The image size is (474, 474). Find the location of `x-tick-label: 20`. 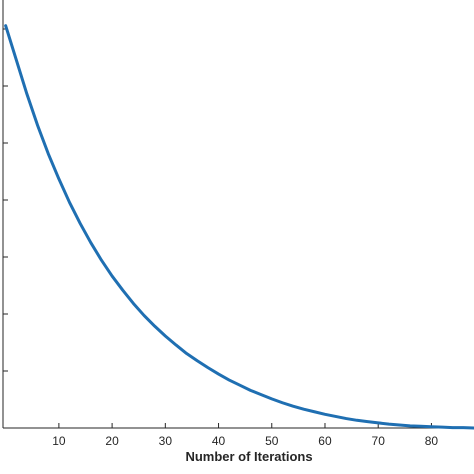

x-tick-label: 20 is located at coordinates (112, 441).